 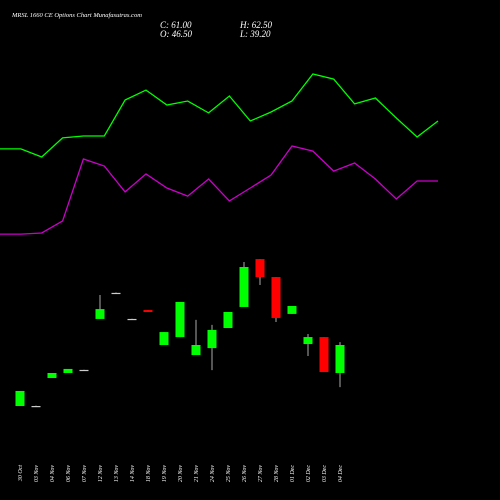 What do you see at coordinates (69, 474) in the screenshot?
I see `x-tick-label: 06 Nov` at bounding box center [69, 474].